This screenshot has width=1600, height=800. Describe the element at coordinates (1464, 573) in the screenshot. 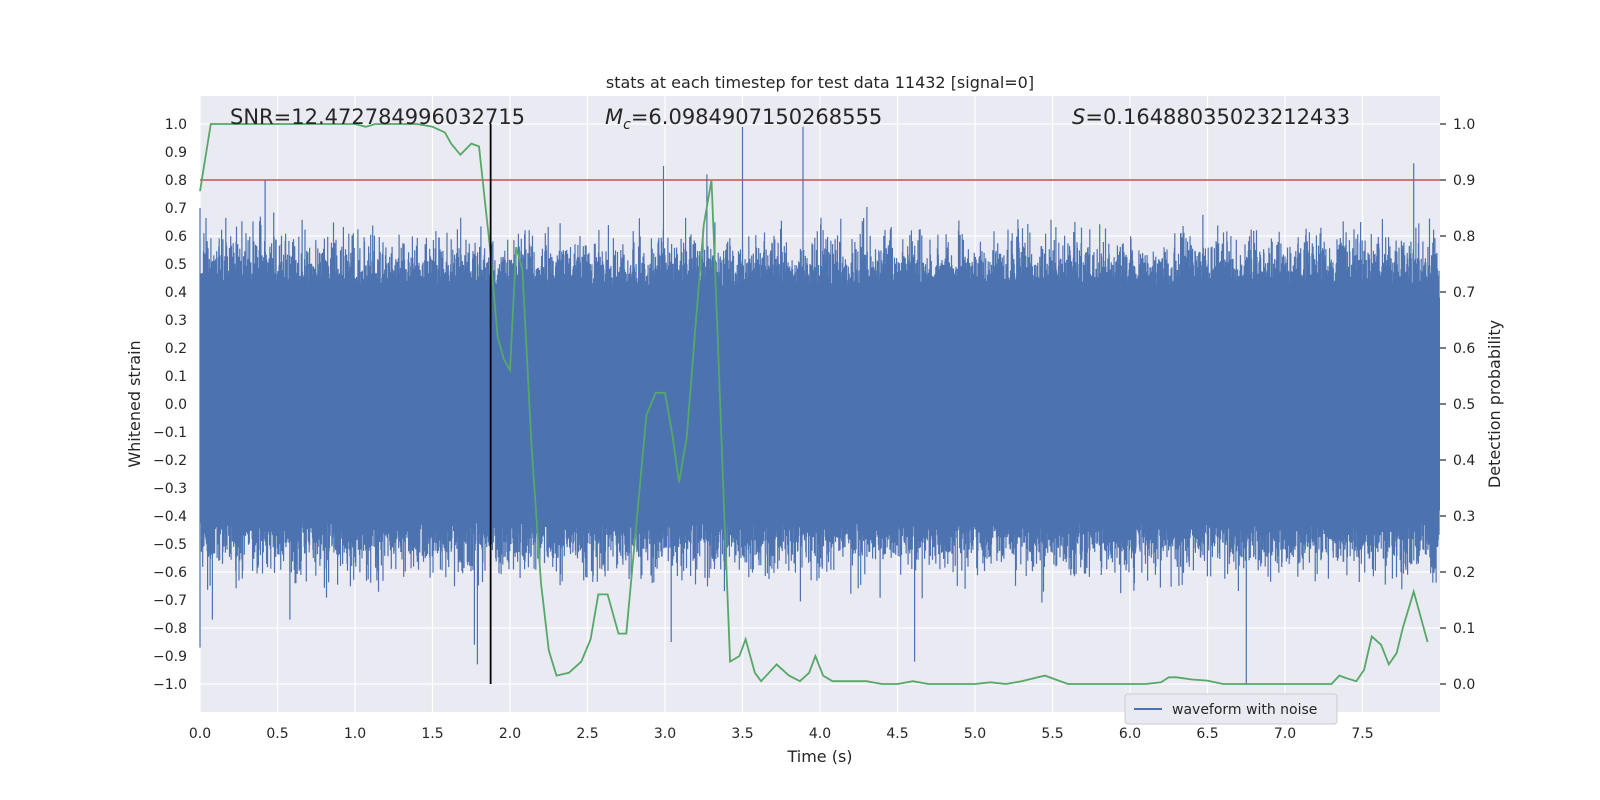

I see `y-right-tick-label: 0.2` at that location.